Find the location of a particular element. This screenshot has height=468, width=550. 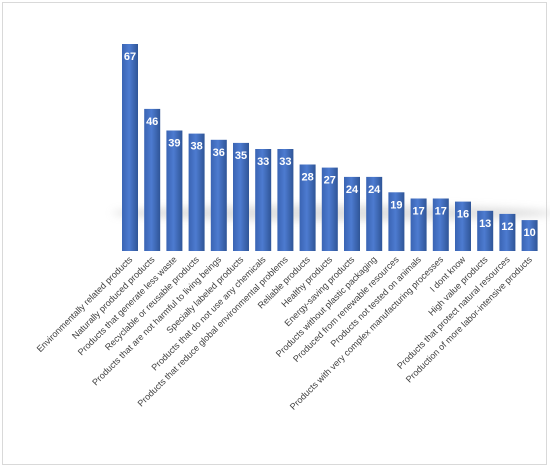

bar-value-label: 19 is located at coordinates (396, 205).